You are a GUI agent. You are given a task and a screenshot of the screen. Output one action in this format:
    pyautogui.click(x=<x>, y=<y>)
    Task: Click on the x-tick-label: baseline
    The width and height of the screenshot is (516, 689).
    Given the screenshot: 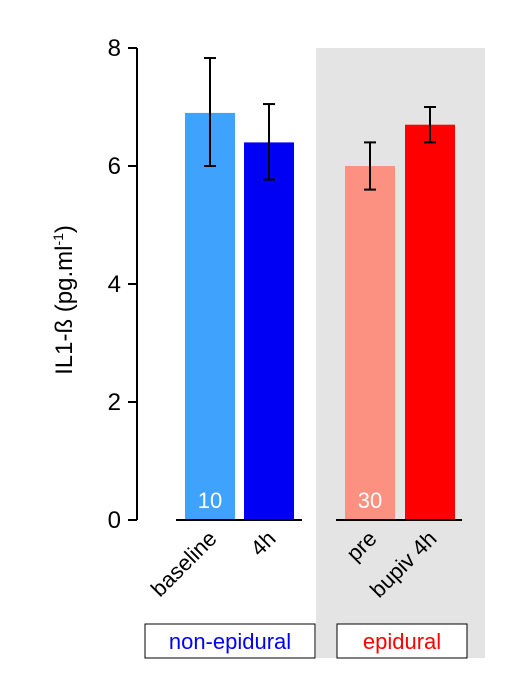 What is the action you would take?
    pyautogui.click(x=184, y=564)
    